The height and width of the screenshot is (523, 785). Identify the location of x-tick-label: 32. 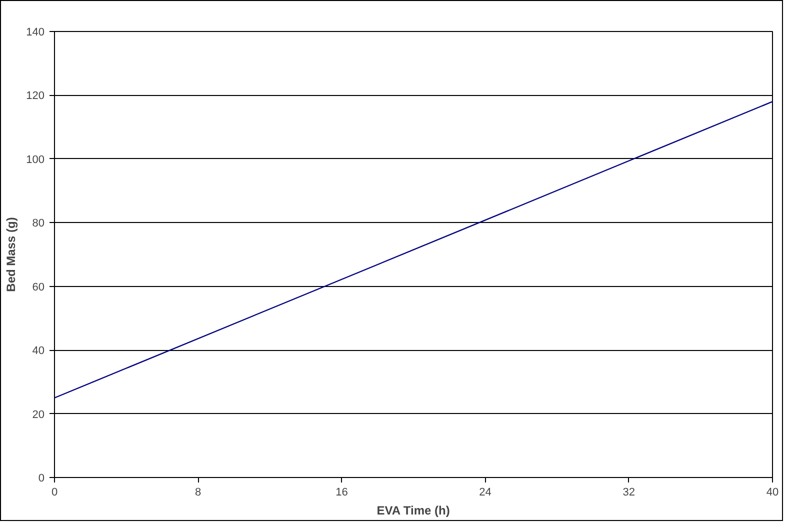
(629, 492).